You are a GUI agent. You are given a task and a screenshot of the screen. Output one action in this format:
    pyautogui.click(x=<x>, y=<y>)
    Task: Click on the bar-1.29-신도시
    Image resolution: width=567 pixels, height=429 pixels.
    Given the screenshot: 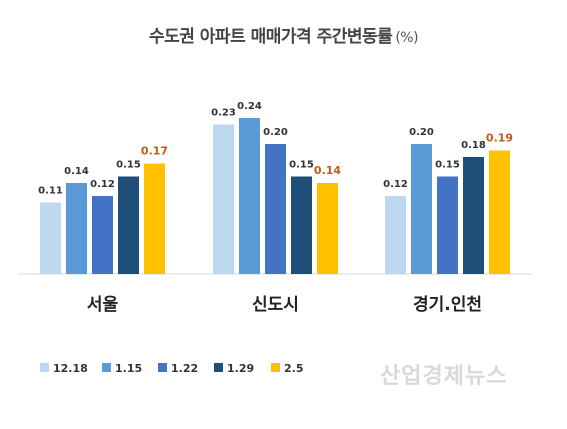 What is the action you would take?
    pyautogui.click(x=301, y=225)
    